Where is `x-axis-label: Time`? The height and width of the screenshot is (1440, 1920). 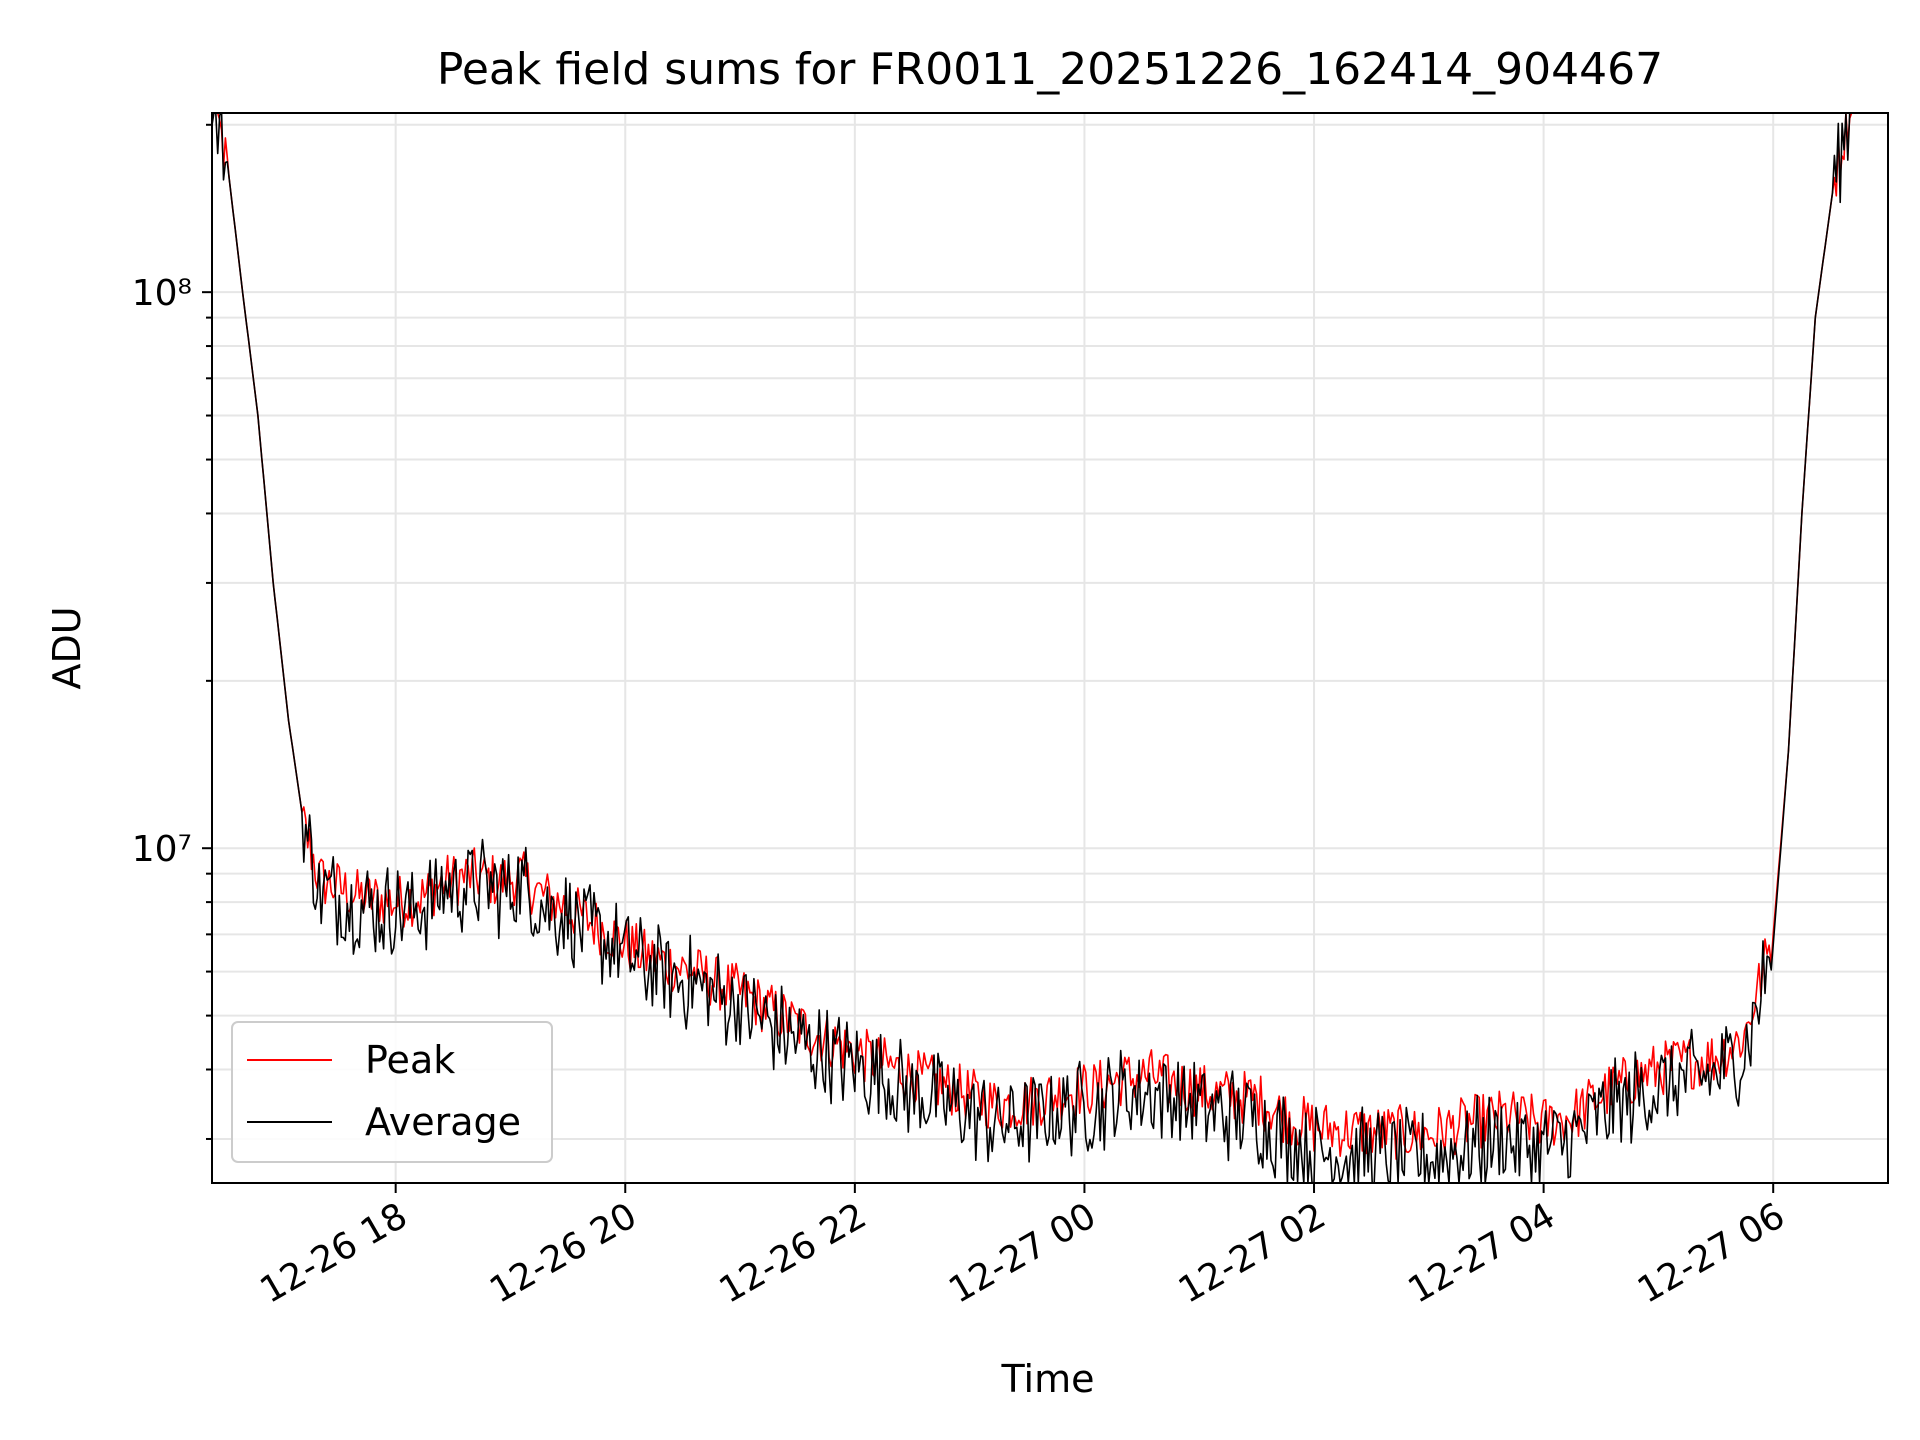
x-axis-label: Time is located at coordinates (1048, 1379).